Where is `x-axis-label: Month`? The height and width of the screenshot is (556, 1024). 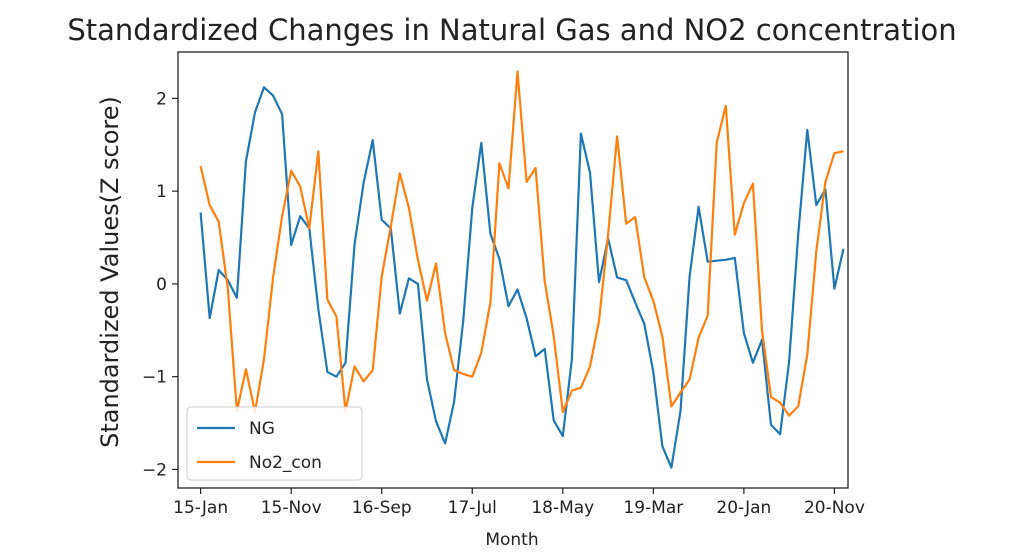 x-axis-label: Month is located at coordinates (511, 540).